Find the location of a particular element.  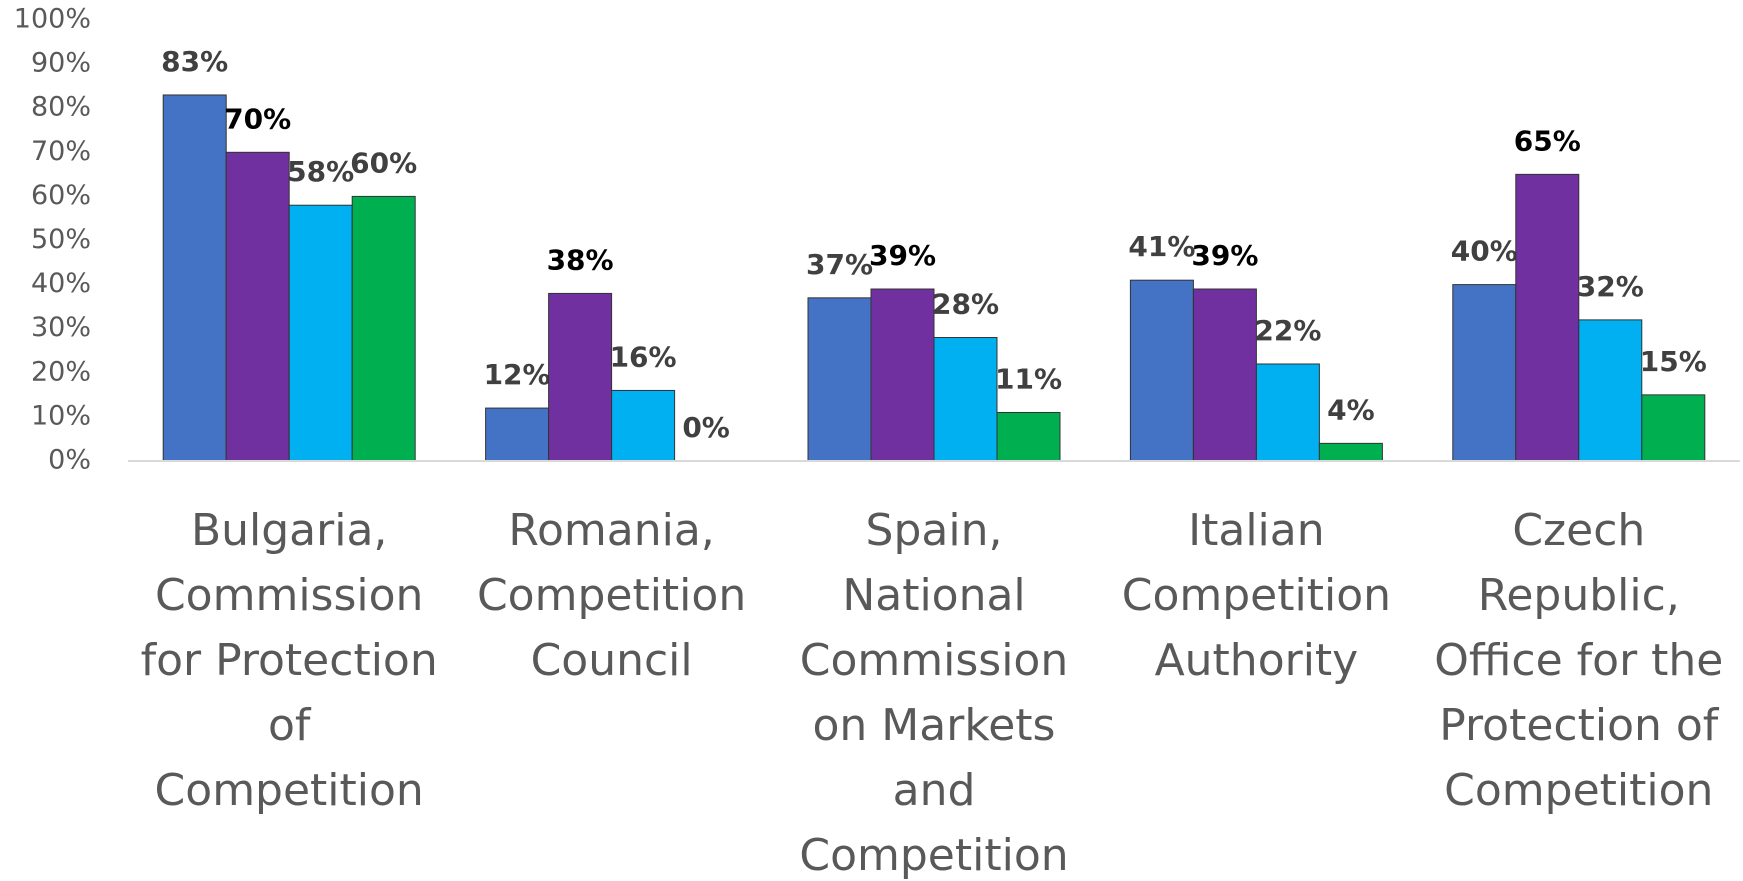

data-label: 4% is located at coordinates (1351, 409).